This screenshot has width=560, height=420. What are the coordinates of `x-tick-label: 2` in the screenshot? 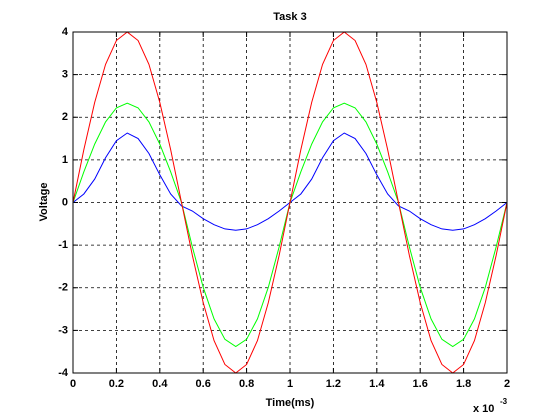 It's located at (507, 384).